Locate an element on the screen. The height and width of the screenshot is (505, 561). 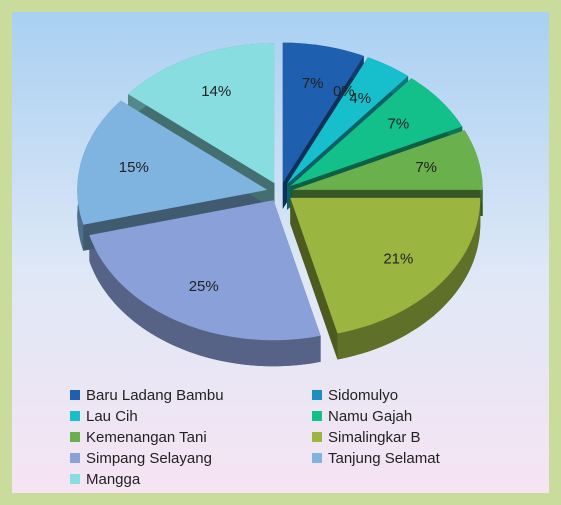
data-label: 15% is located at coordinates (134, 167).